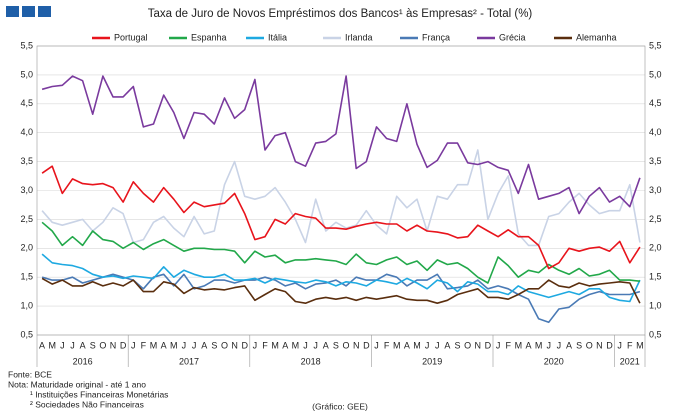 The width and height of the screenshot is (680, 420). What do you see at coordinates (311, 361) in the screenshot?
I see `year-label: 2018` at bounding box center [311, 361].